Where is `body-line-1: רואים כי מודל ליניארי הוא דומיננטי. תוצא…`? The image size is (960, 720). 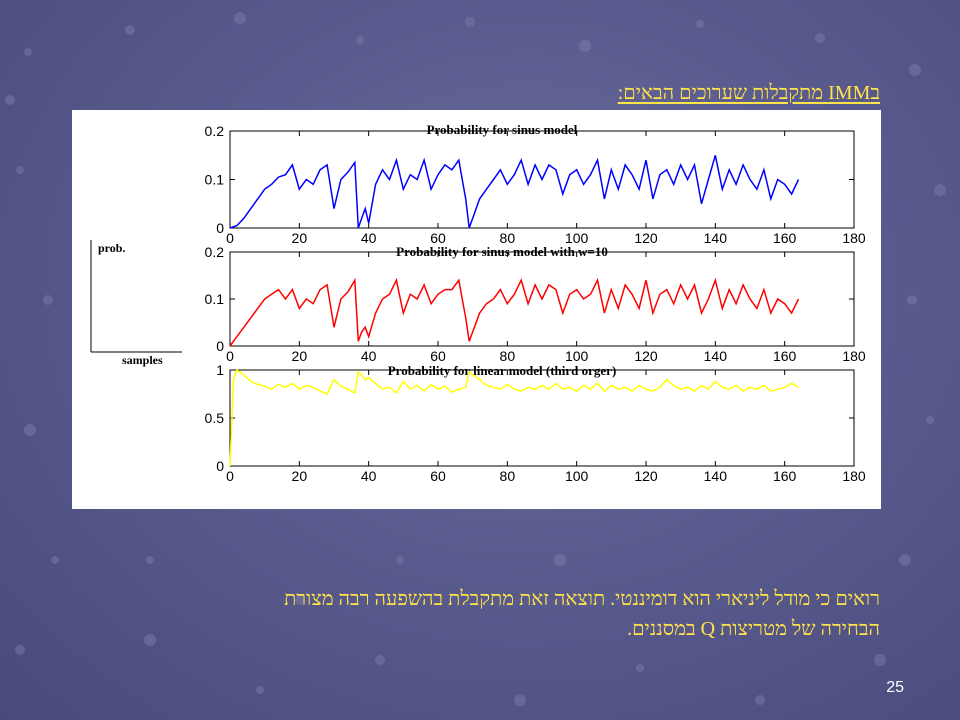
body-line-1: רואים כי מודל ליניארי הוא דומיננטי. תוצא… is located at coordinates (582, 599).